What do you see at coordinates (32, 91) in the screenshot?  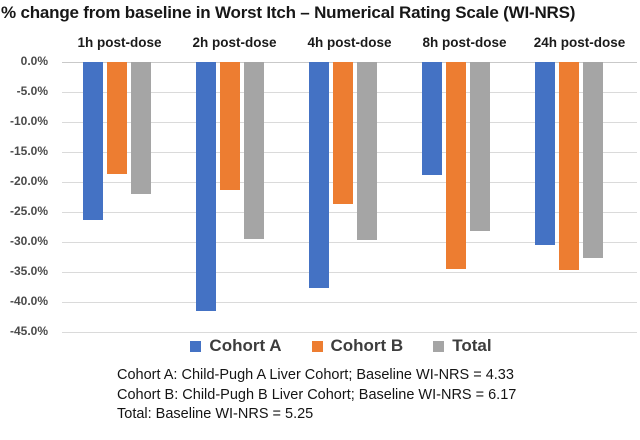 I see `y-tick-label: -5.0%` at bounding box center [32, 91].